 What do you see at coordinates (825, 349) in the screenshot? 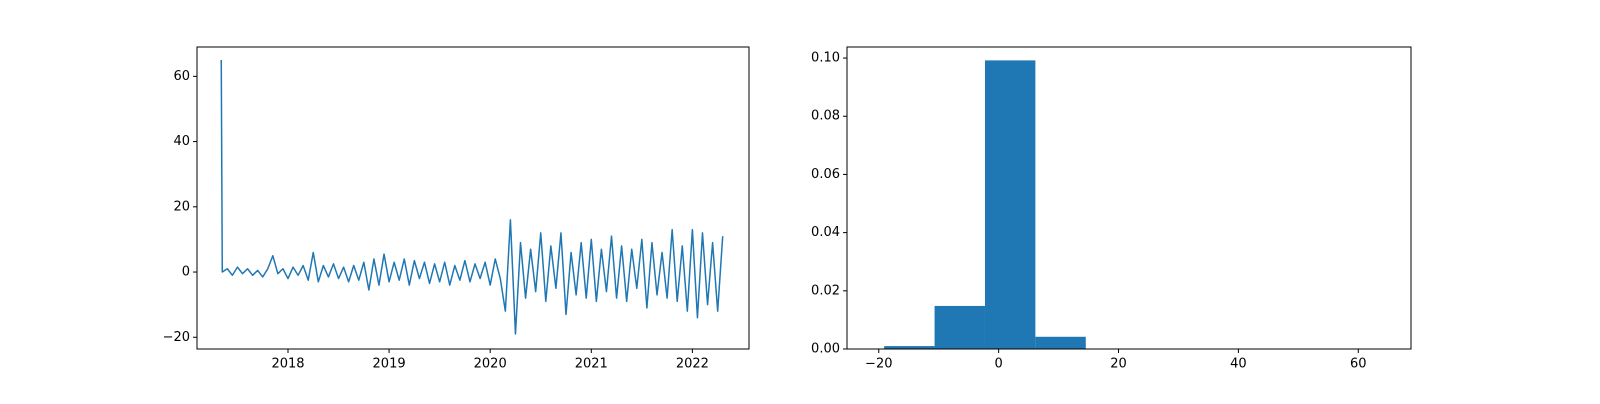
I see `y-tick-label: 0.00` at bounding box center [825, 349].